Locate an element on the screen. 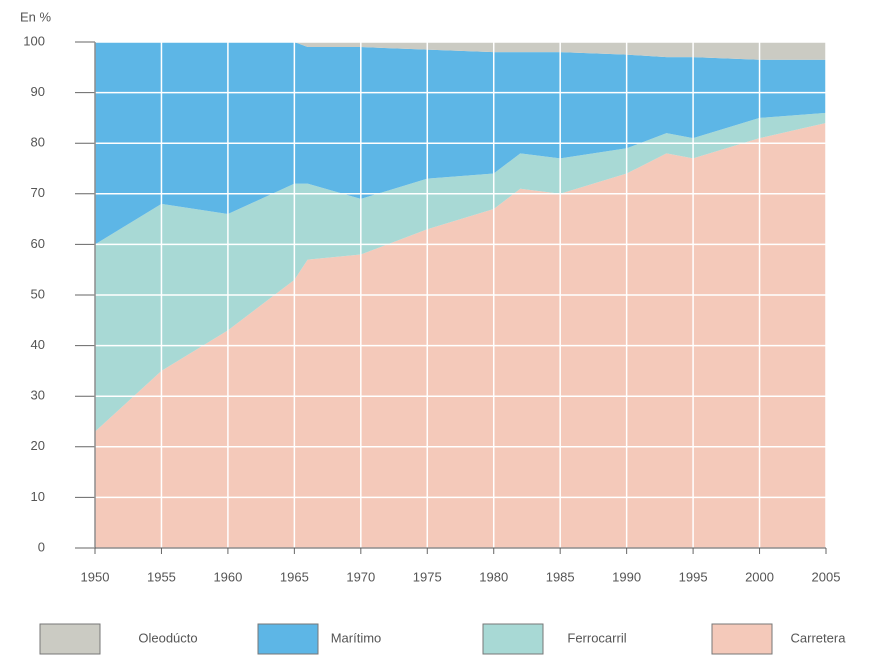  y-tick-label: 30 is located at coordinates (38, 395).